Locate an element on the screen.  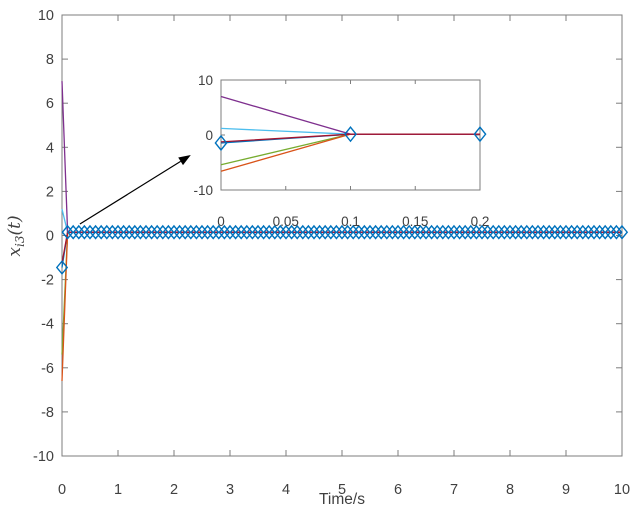
zoom-arrow-line is located at coordinates (130, 192).